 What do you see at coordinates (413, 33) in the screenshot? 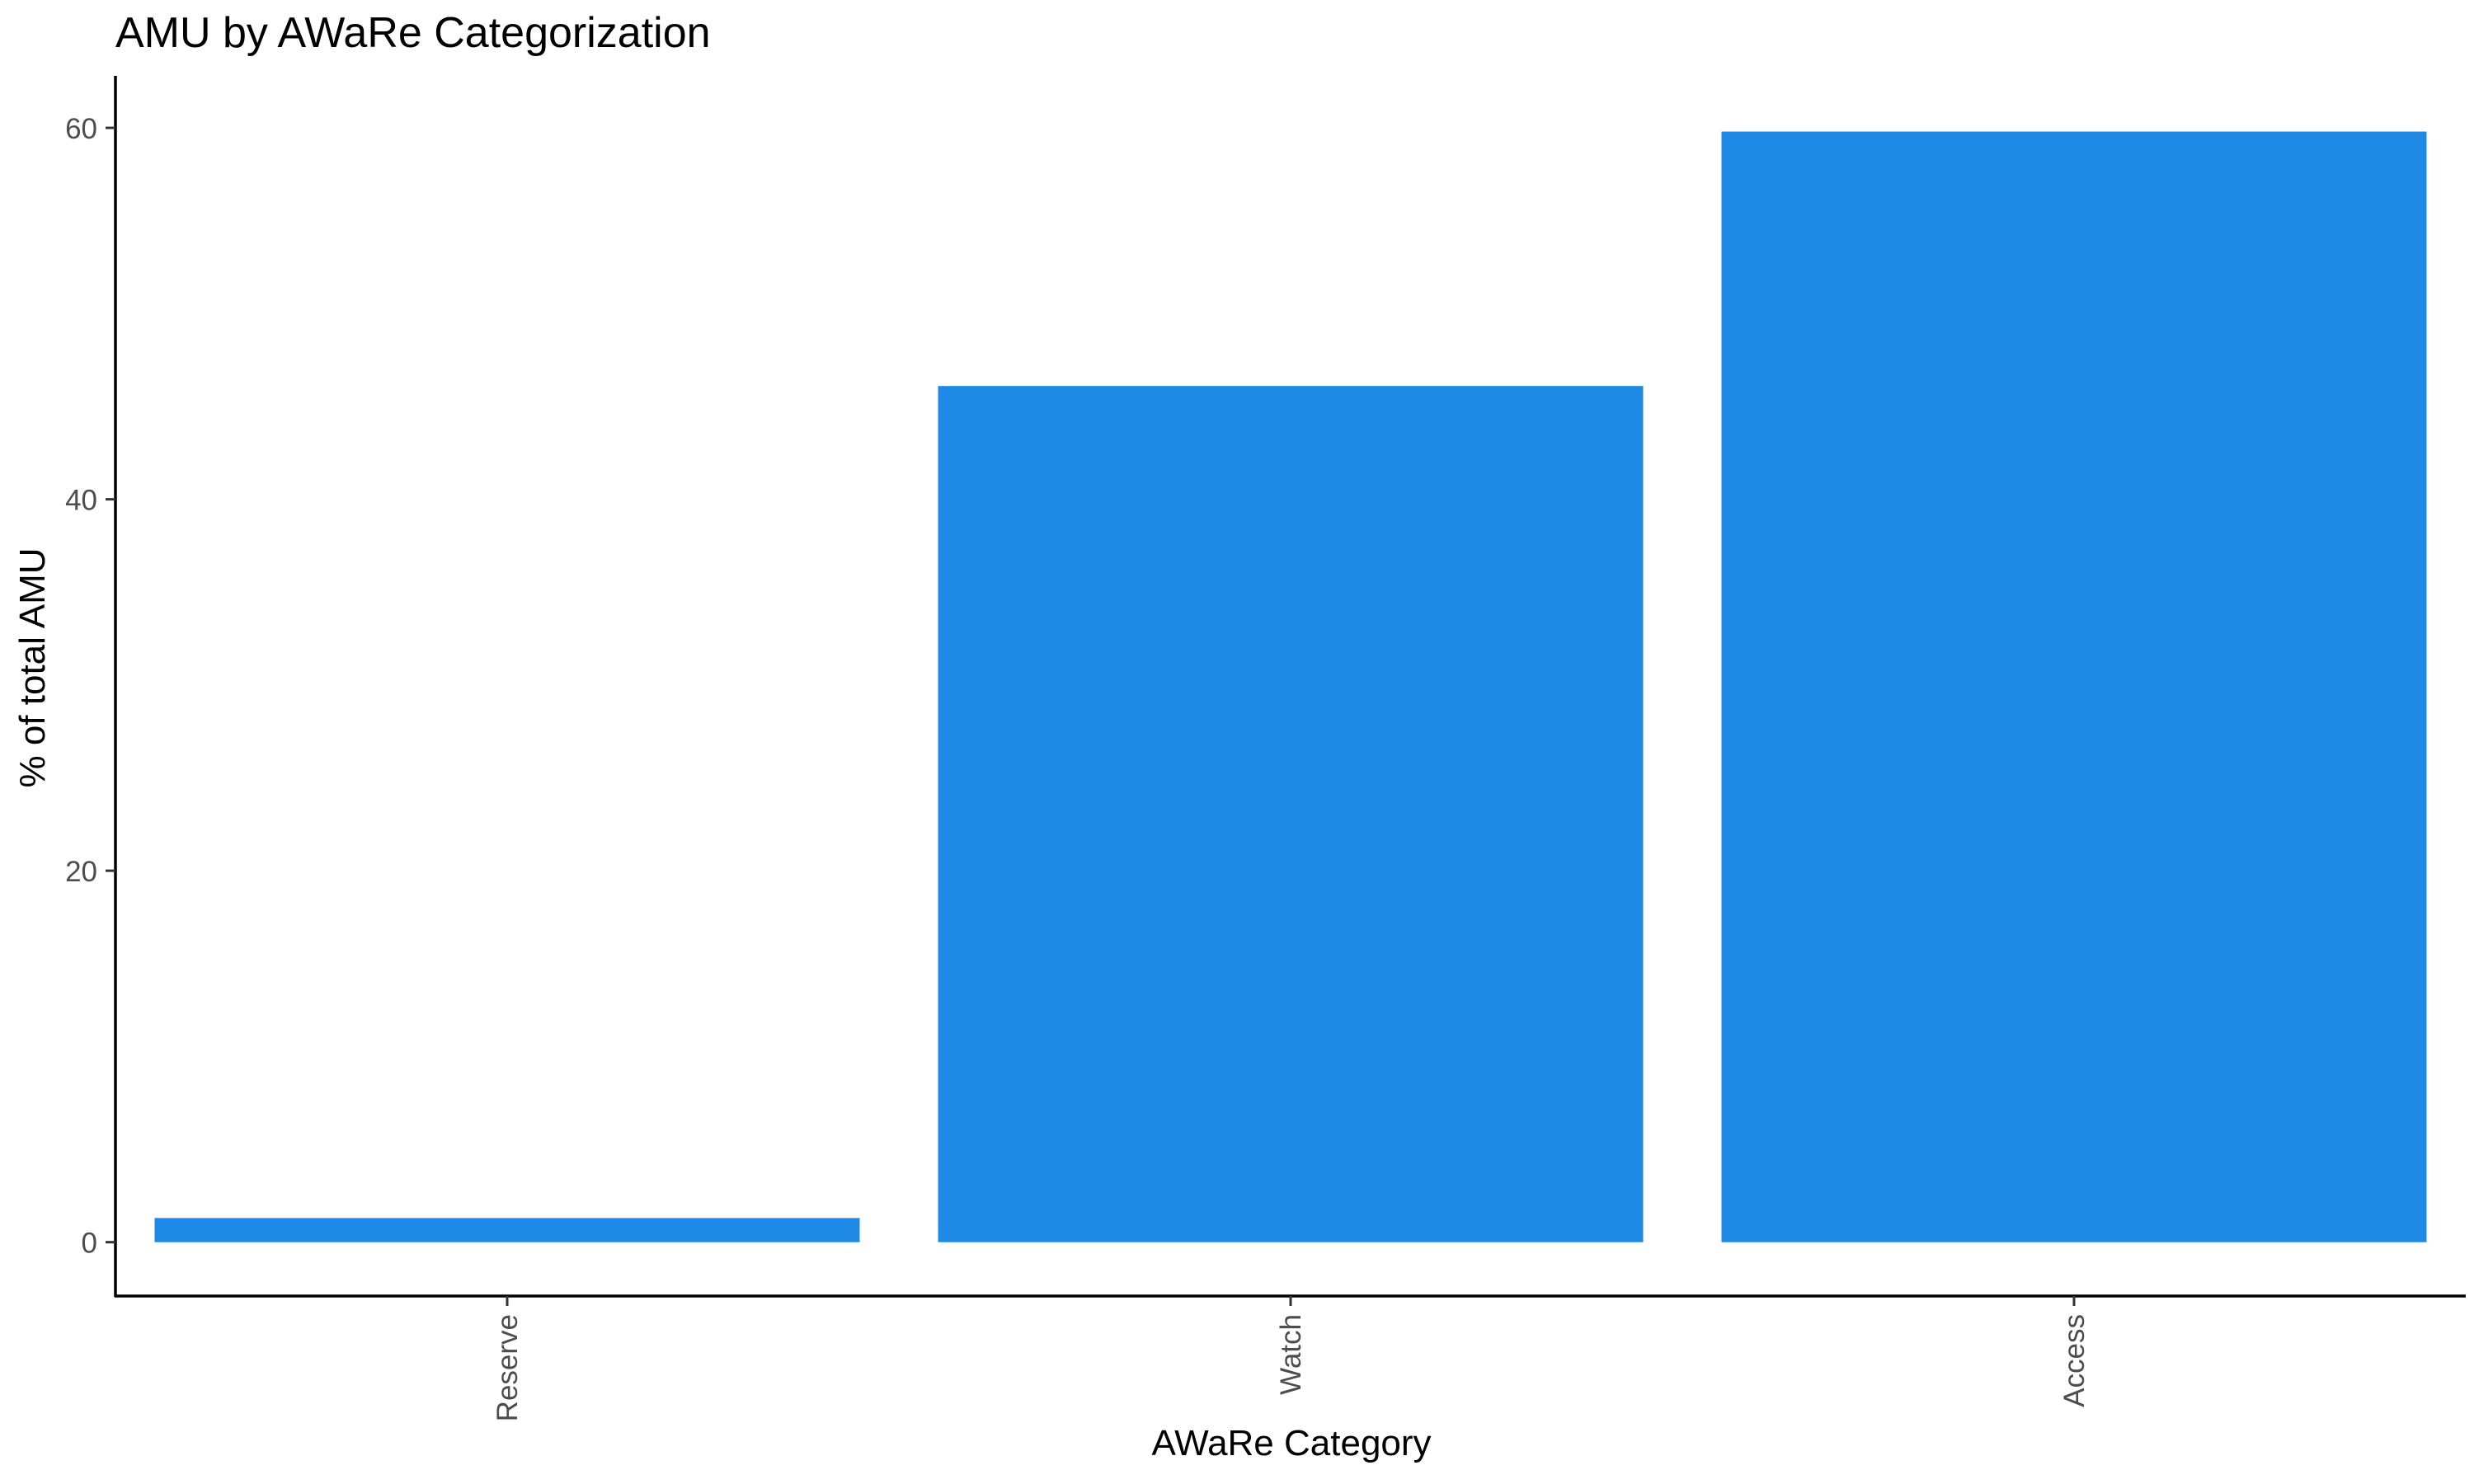
I see `chart-title: AMU by AWaRe Categorization` at bounding box center [413, 33].